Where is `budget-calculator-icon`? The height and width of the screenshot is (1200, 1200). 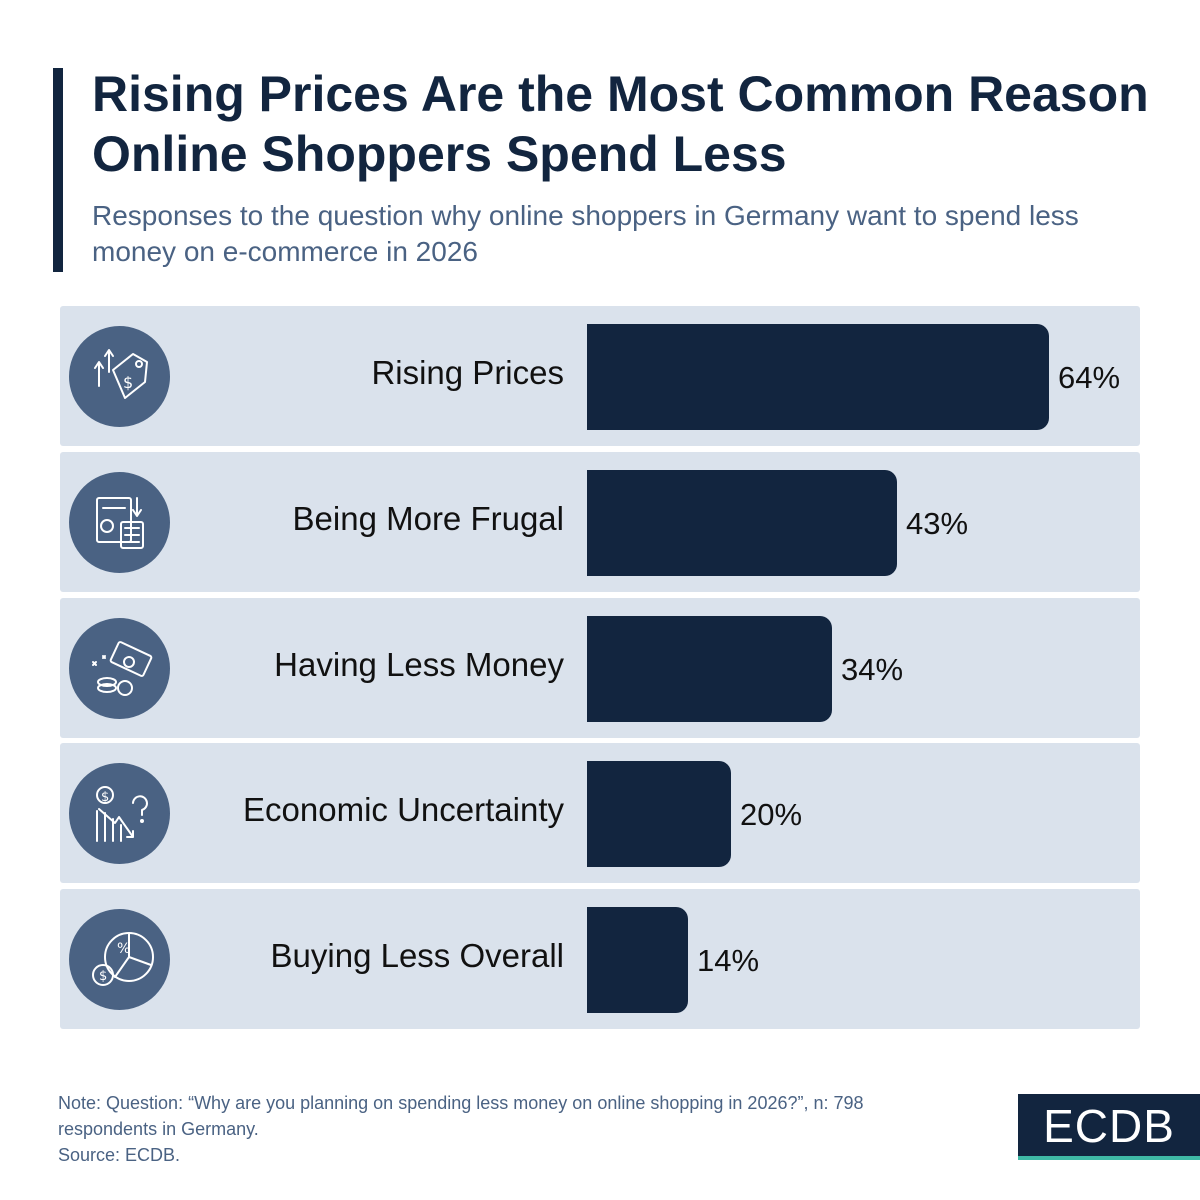 budget-calculator-icon is located at coordinates (119, 522).